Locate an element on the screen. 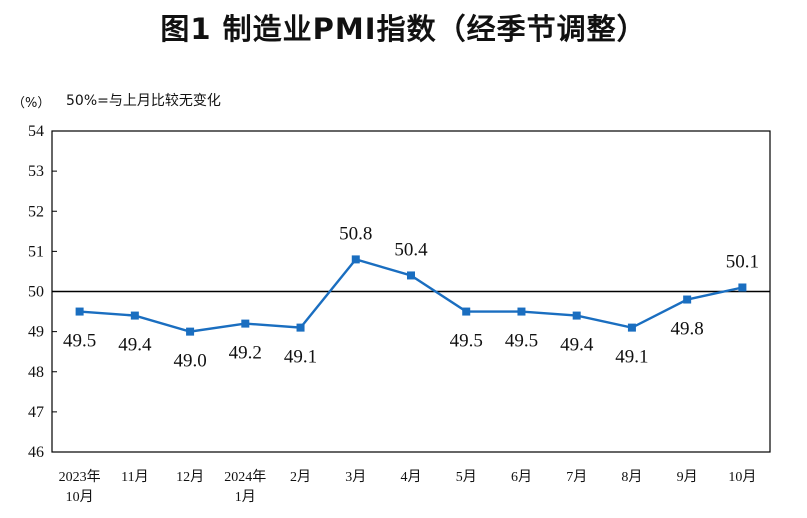 Image resolution: width=807 pixels, height=518 pixels. y-axis: 46 47 48 49 50 51 52 53 54 is located at coordinates (42, 292).